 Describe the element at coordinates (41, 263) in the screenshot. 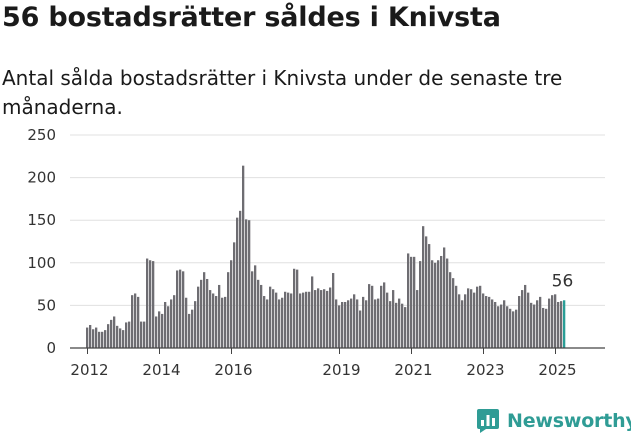

I see `y-tick-label: 100` at that location.